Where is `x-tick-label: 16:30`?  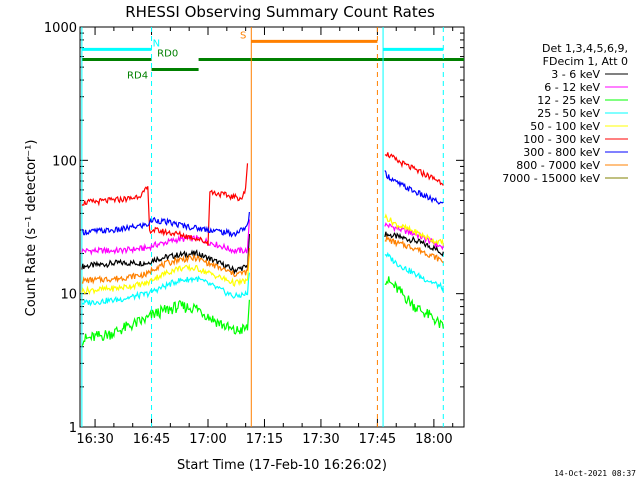 x-tick-label: 16:30 is located at coordinates (94, 439).